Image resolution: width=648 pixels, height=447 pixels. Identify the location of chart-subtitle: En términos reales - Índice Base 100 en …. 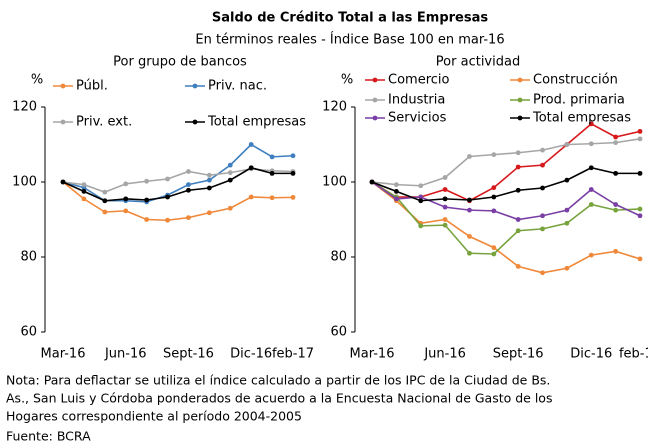
(349, 40).